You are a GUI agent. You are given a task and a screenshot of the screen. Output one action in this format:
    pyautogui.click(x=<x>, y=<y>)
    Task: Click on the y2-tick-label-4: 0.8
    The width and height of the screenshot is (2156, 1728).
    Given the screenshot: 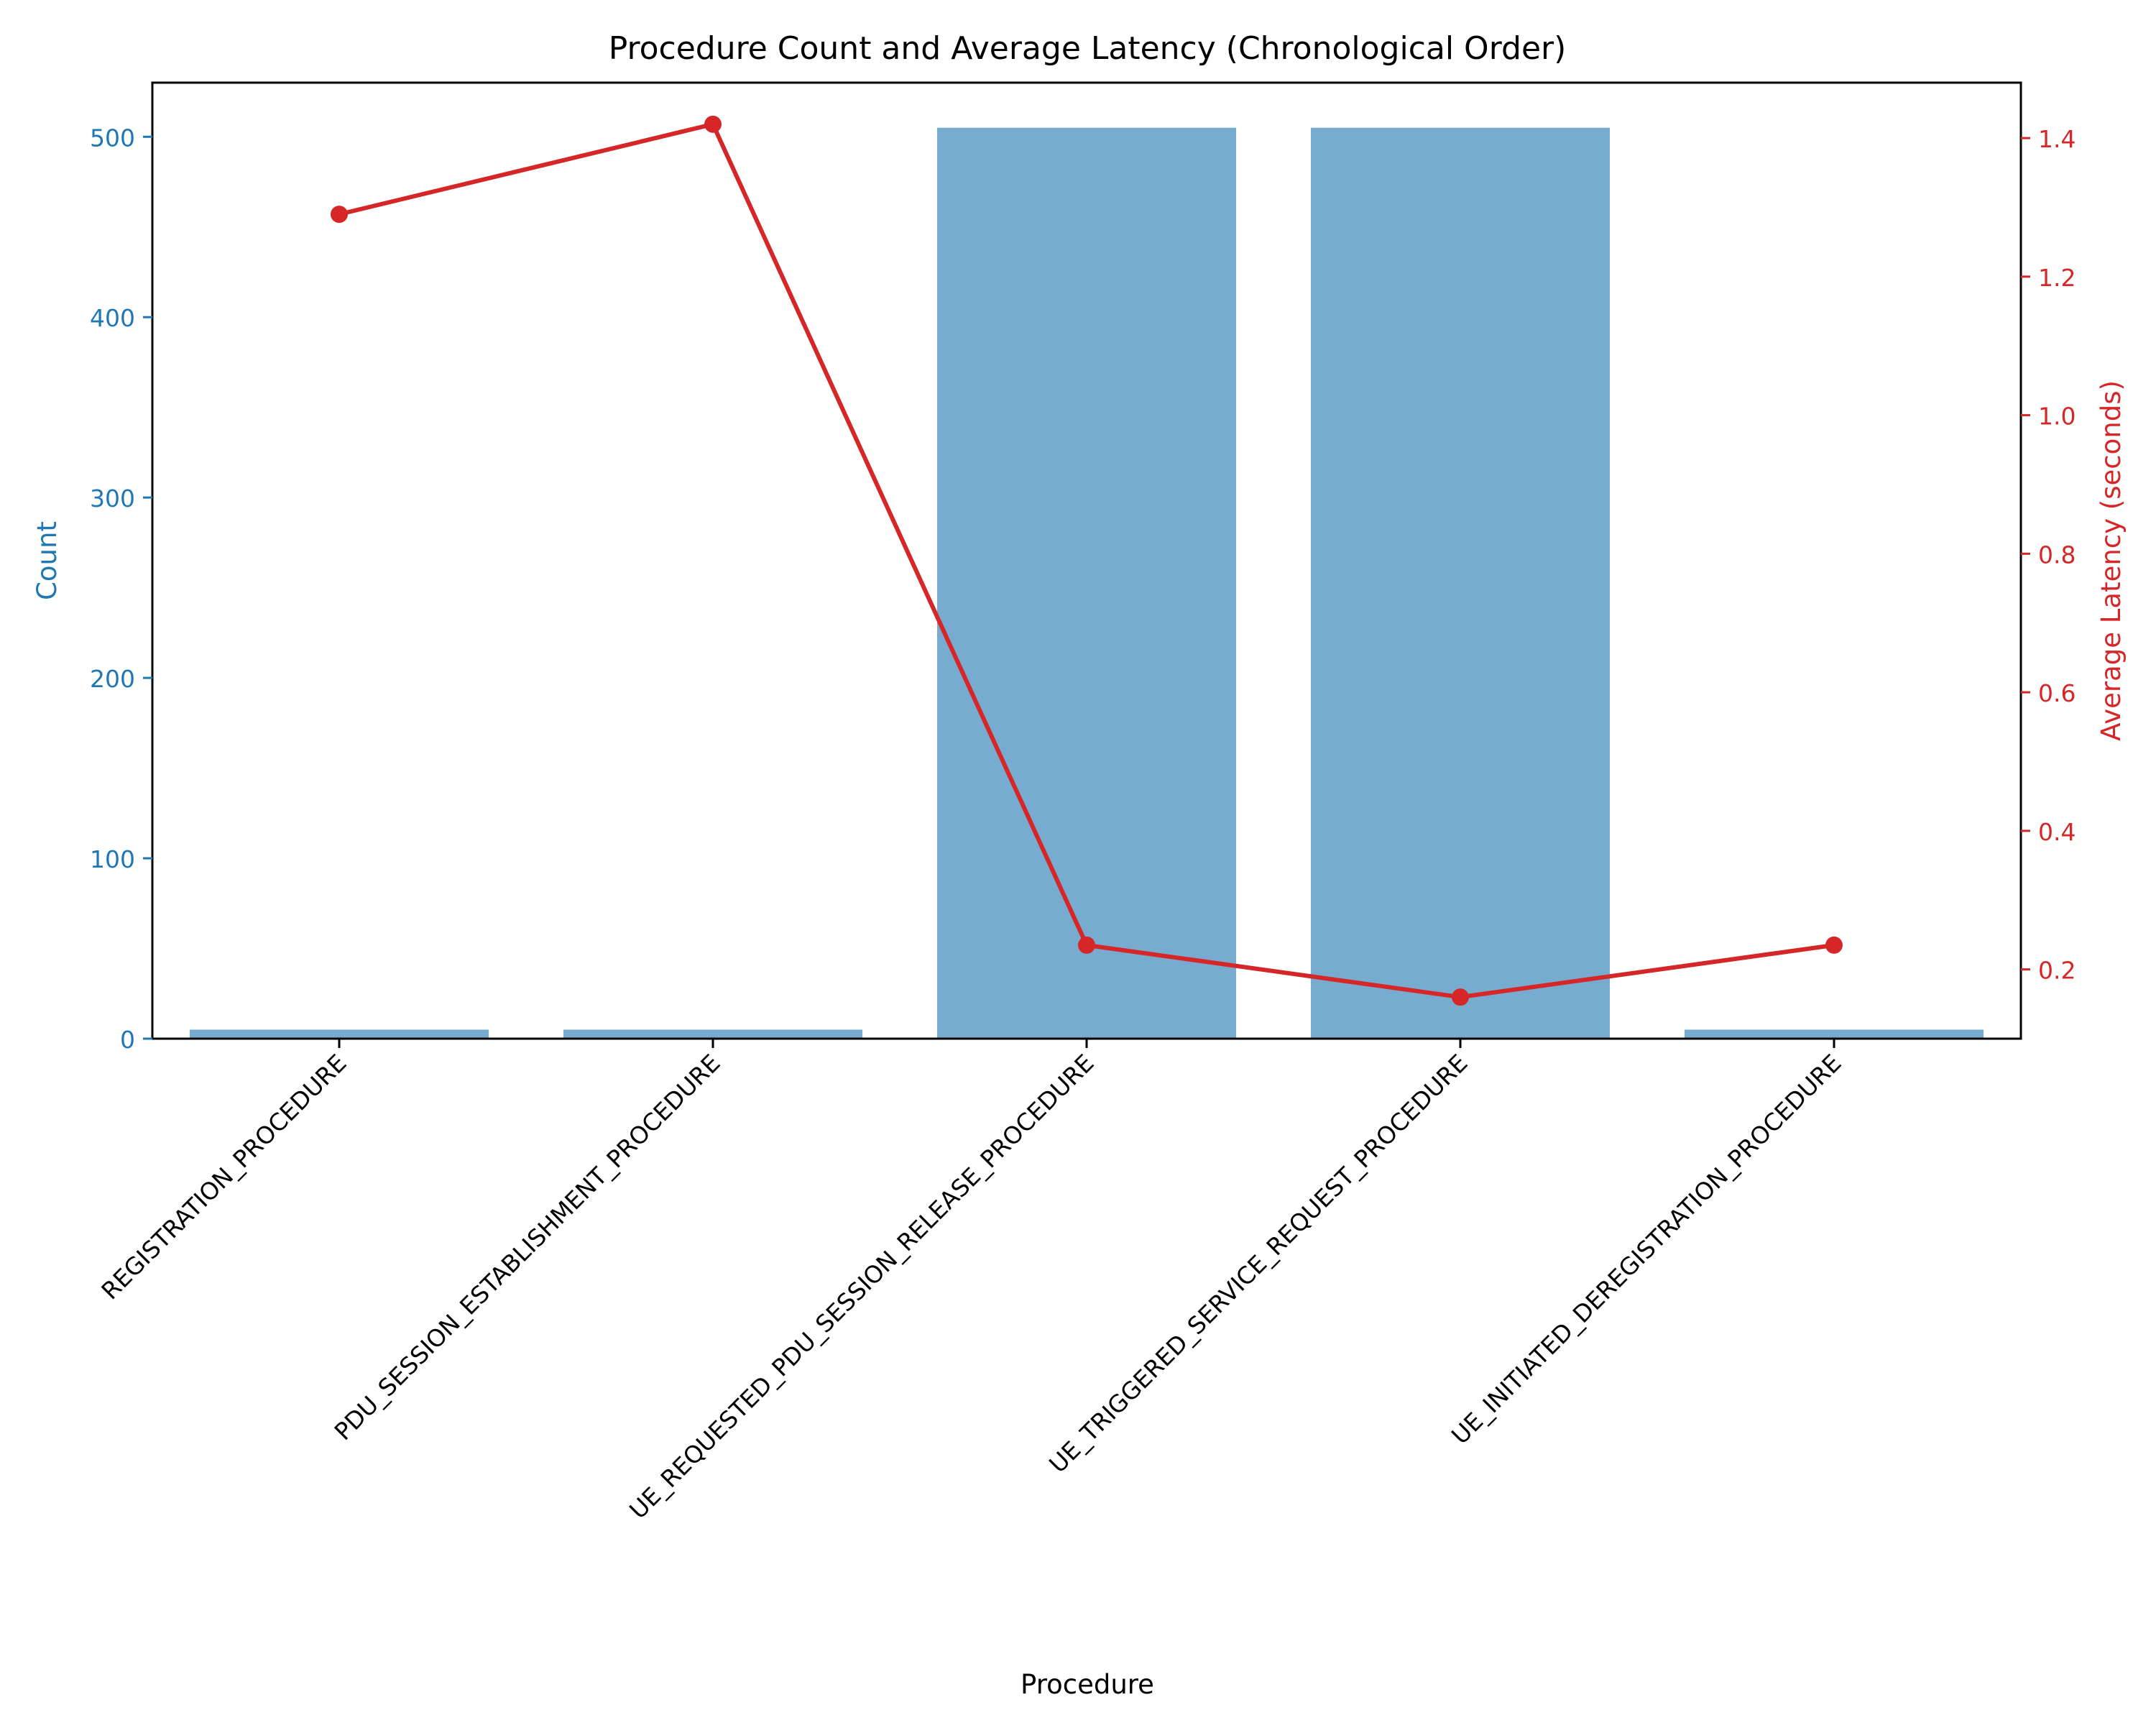 What is the action you would take?
    pyautogui.click(x=2057, y=555)
    